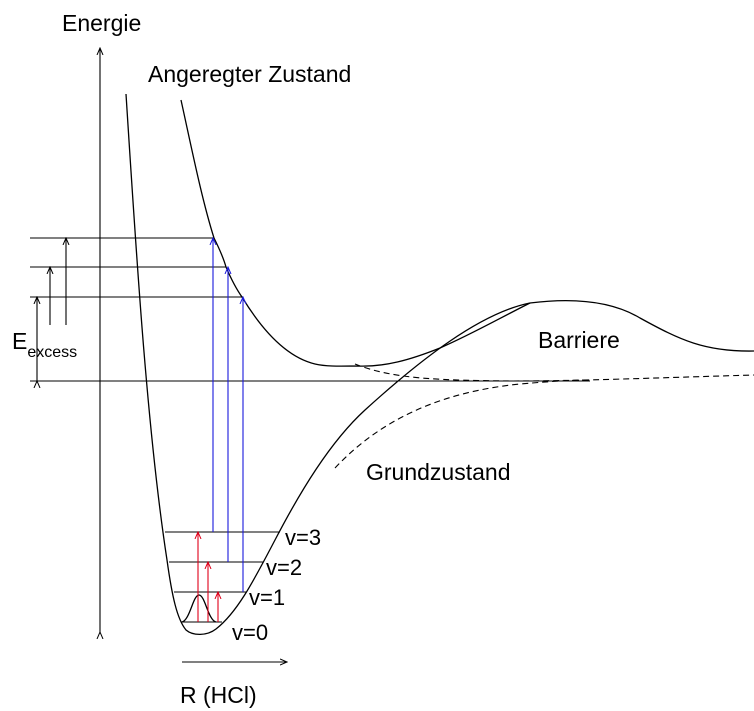 The height and width of the screenshot is (711, 754). Describe the element at coordinates (303, 537) in the screenshot. I see `level-label-v3: v=3` at that location.